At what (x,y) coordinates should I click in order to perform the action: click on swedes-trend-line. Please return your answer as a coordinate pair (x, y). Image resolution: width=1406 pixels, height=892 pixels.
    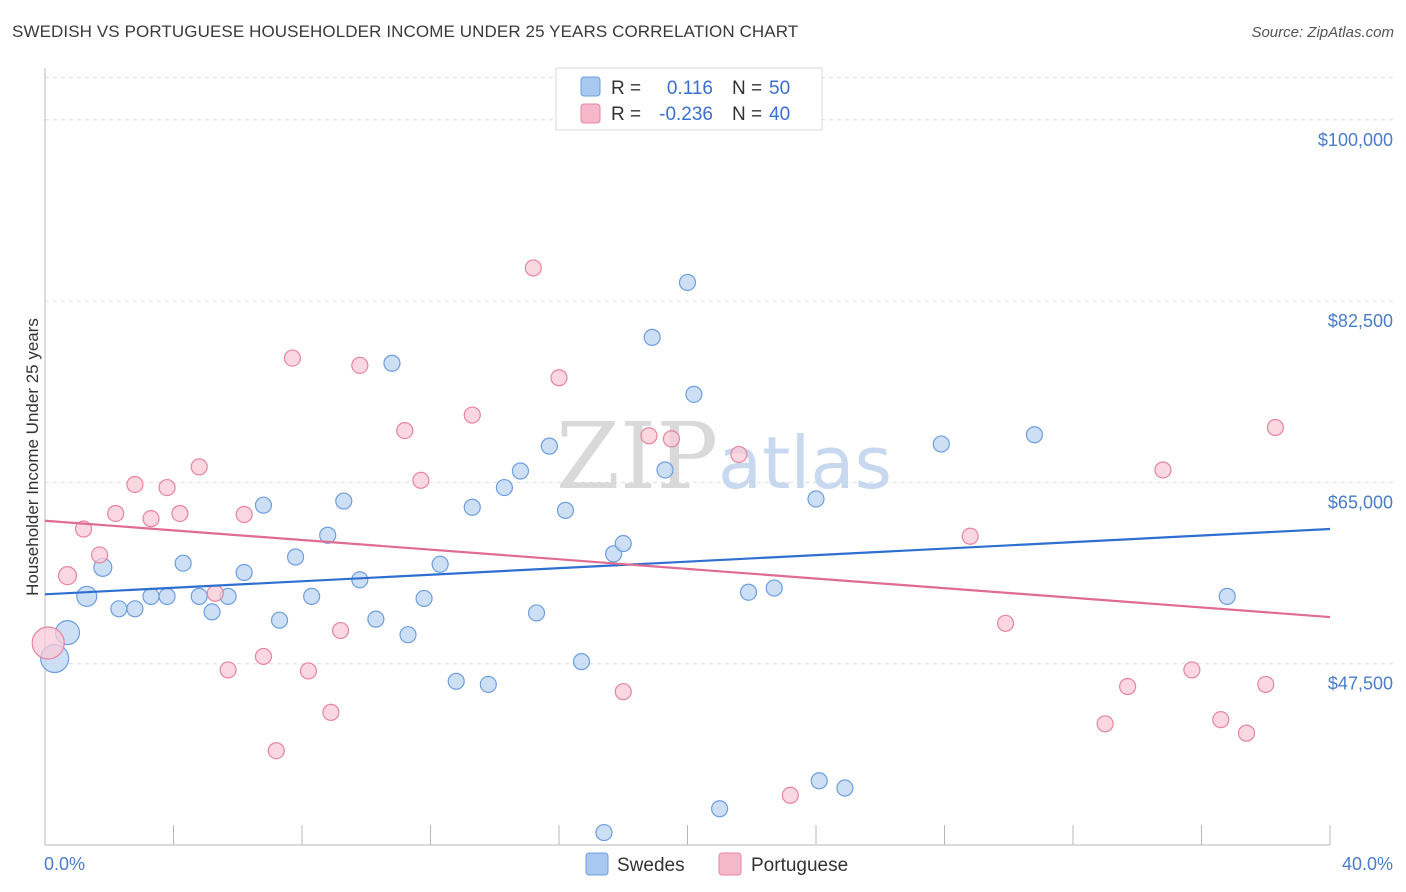
    Looking at the image, I should click on (687, 561).